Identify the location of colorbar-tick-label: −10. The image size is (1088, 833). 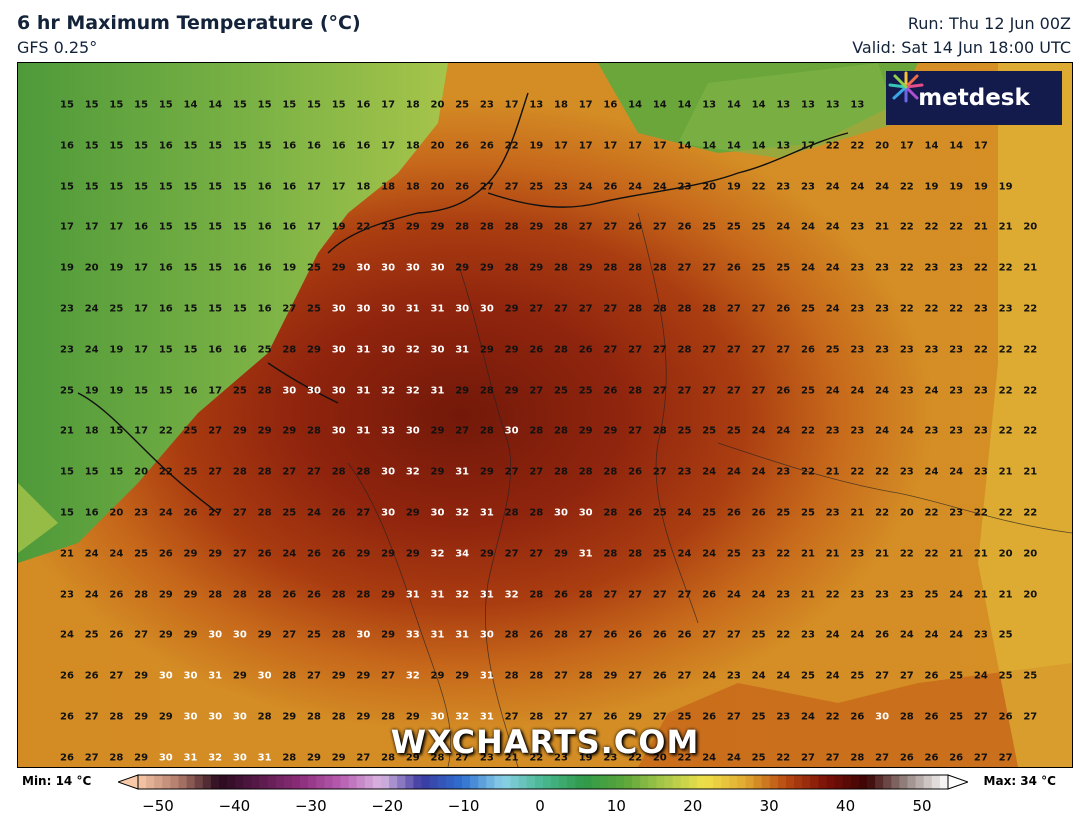
(463, 806).